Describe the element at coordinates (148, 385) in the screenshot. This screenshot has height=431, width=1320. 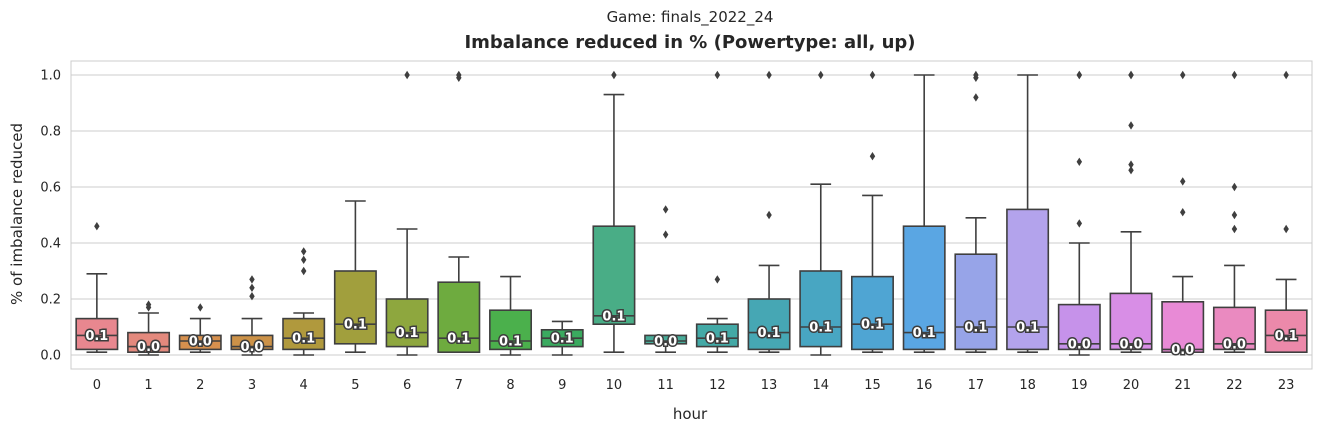
I see `x-tick-label: 1` at that location.